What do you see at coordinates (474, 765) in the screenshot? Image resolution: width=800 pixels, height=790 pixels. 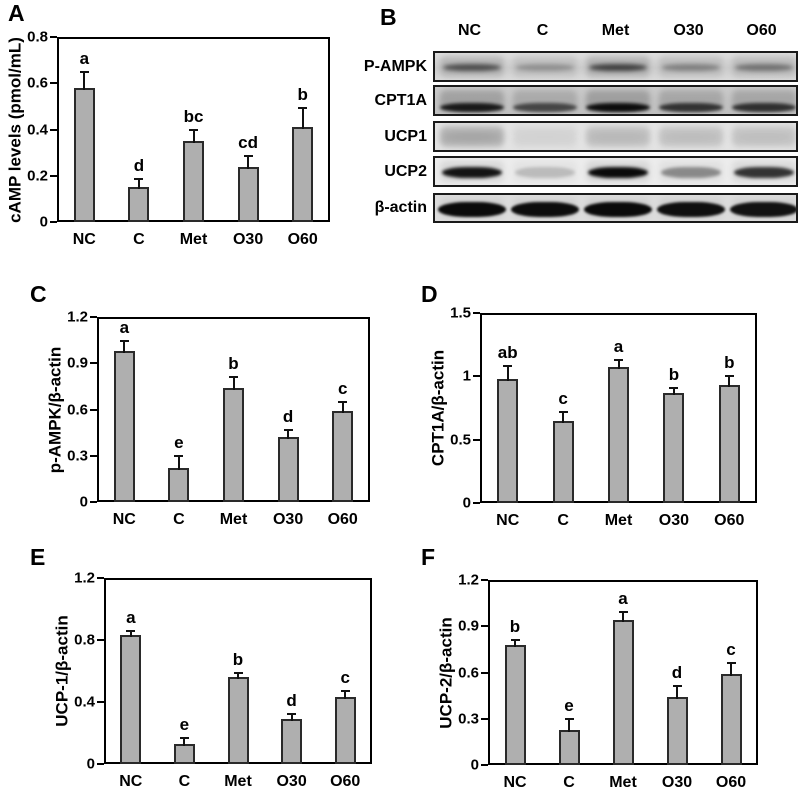 I see `y-axis-tick-label: 0` at bounding box center [474, 765].